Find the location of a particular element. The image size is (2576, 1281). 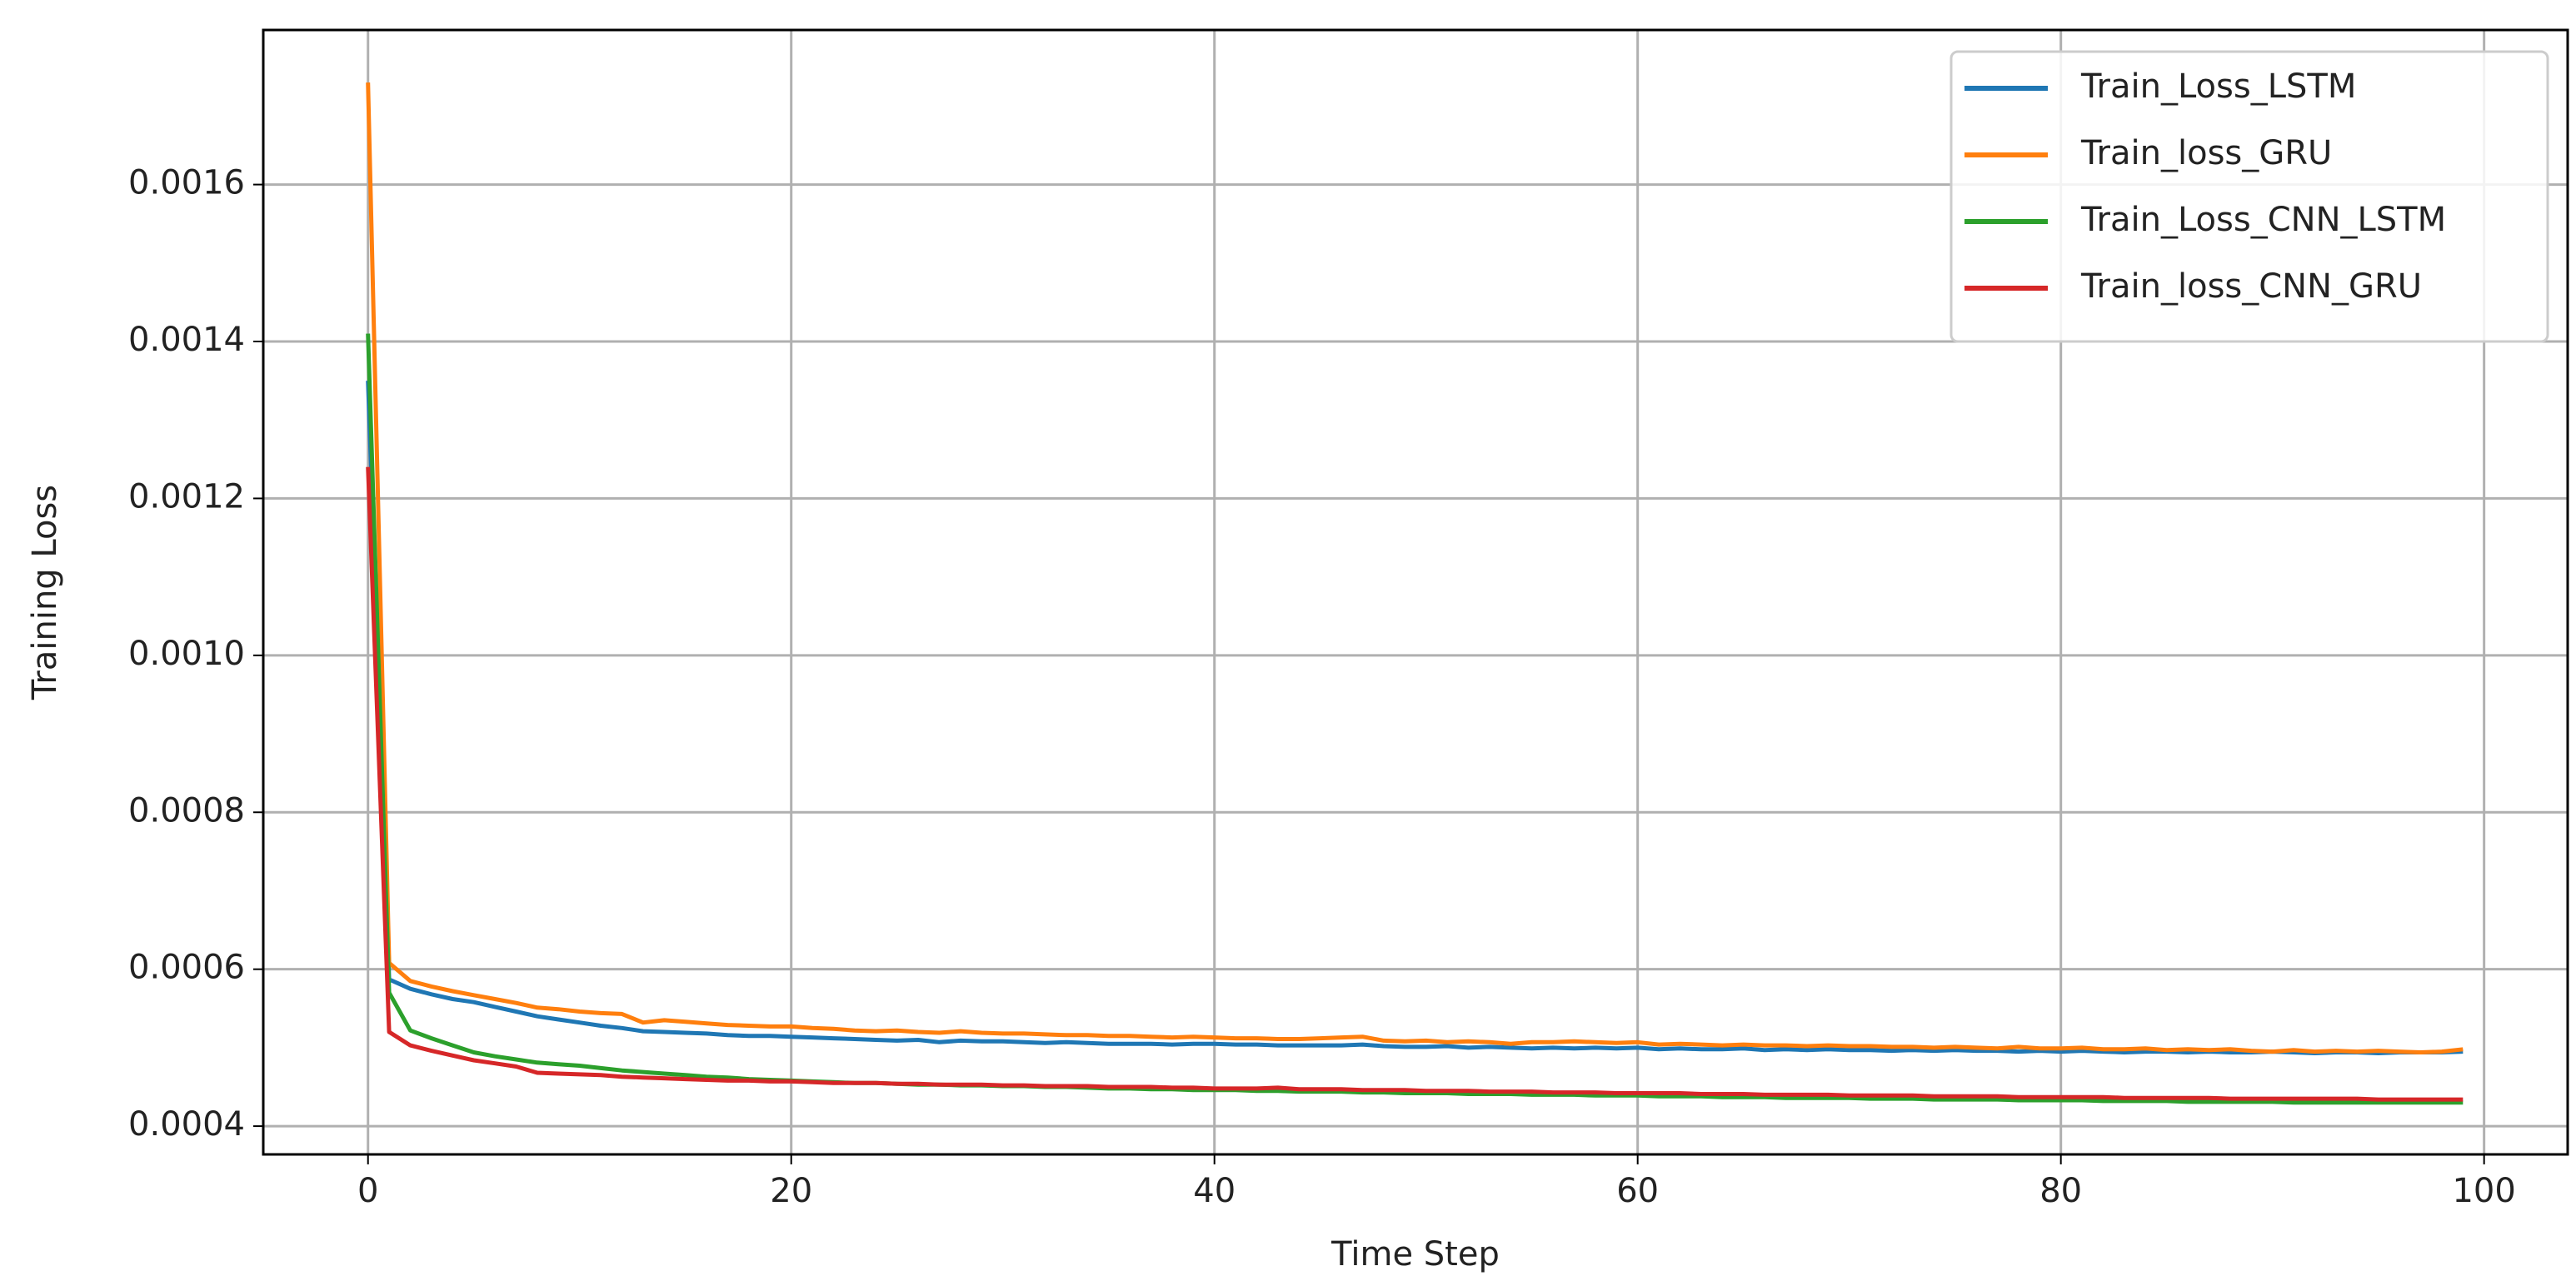

x-tick-label: 40 is located at coordinates (1214, 1191).